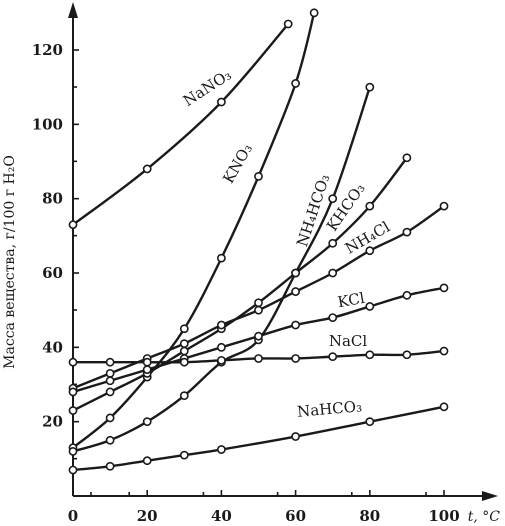 This screenshot has width=505, height=526. What do you see at coordinates (73, 516) in the screenshot?
I see `x-tick-label: 0` at bounding box center [73, 516].